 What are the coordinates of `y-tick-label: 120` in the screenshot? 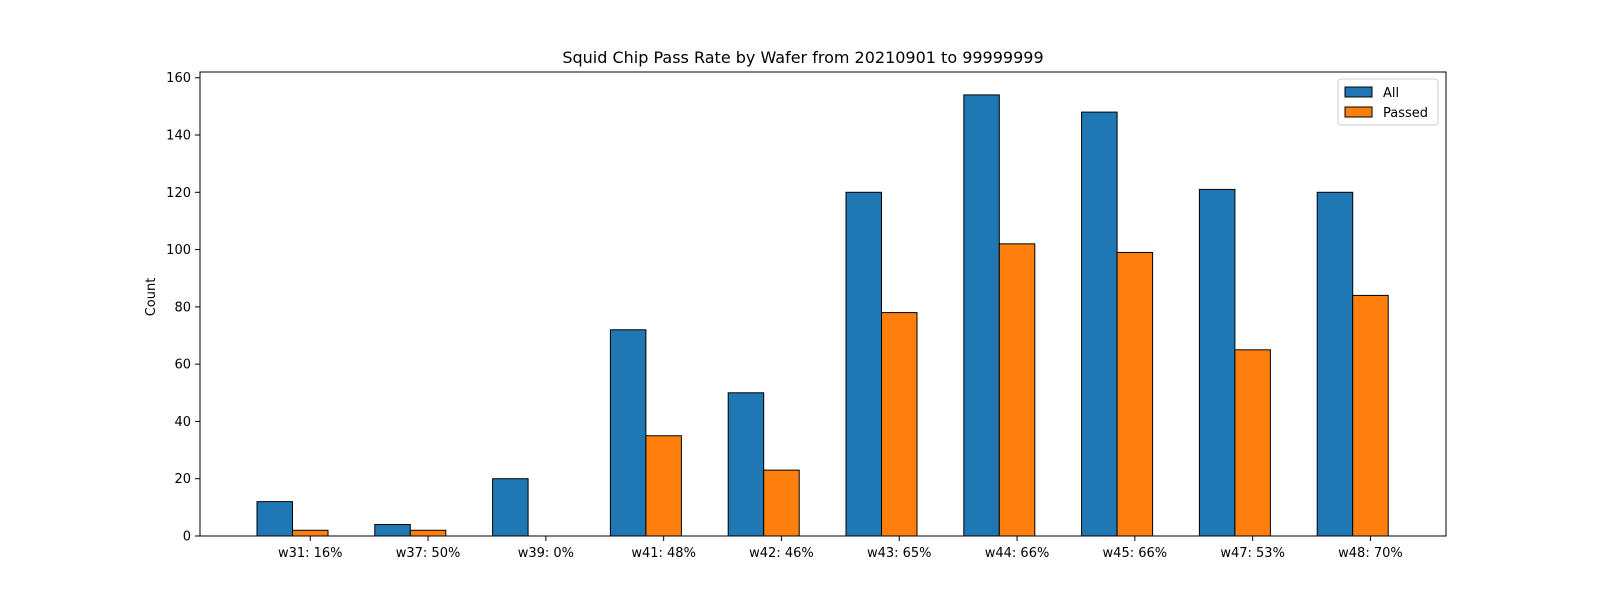 It's located at (178, 193).